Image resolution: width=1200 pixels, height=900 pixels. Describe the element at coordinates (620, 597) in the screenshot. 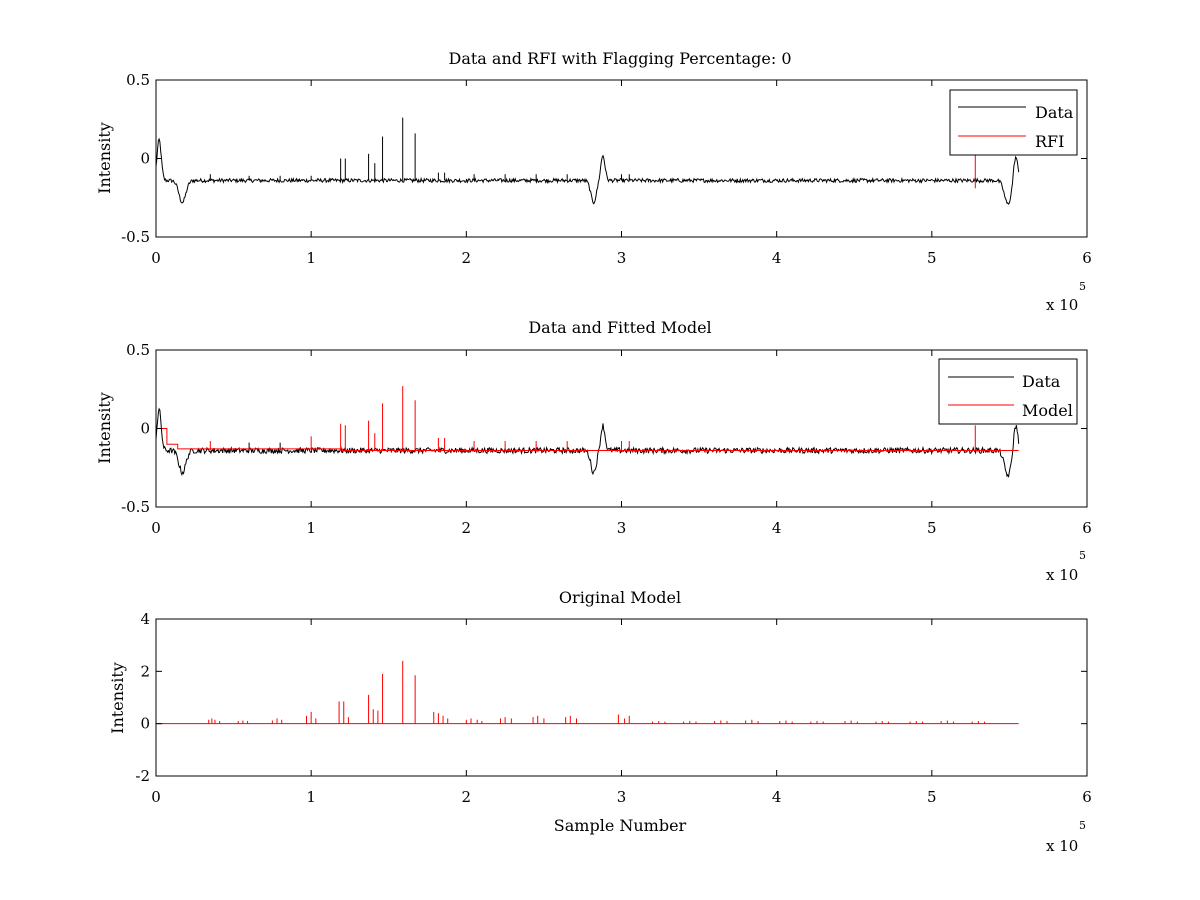

I see `chart-title: Original Model` at that location.